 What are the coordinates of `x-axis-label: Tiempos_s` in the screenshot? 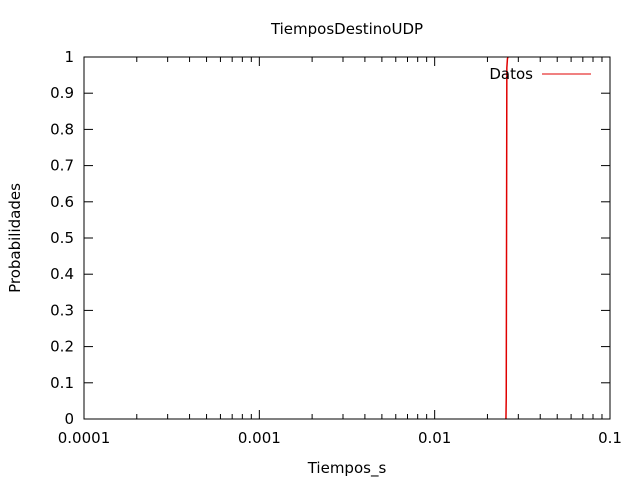 It's located at (347, 468).